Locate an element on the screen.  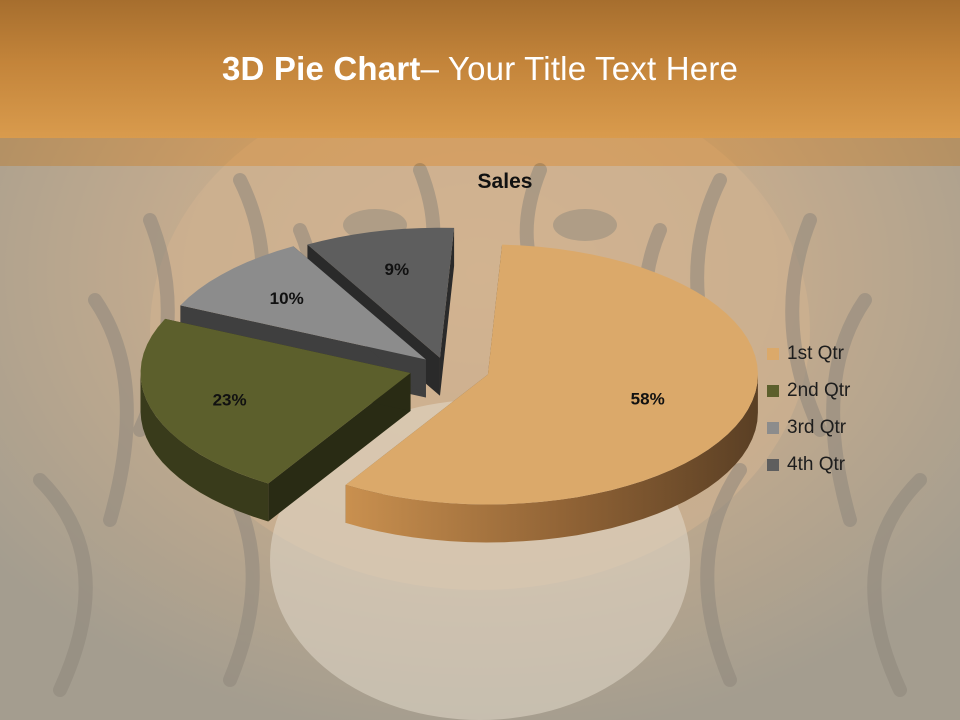
slide-title-rest: – Your Title Text Here is located at coordinates (579, 68).